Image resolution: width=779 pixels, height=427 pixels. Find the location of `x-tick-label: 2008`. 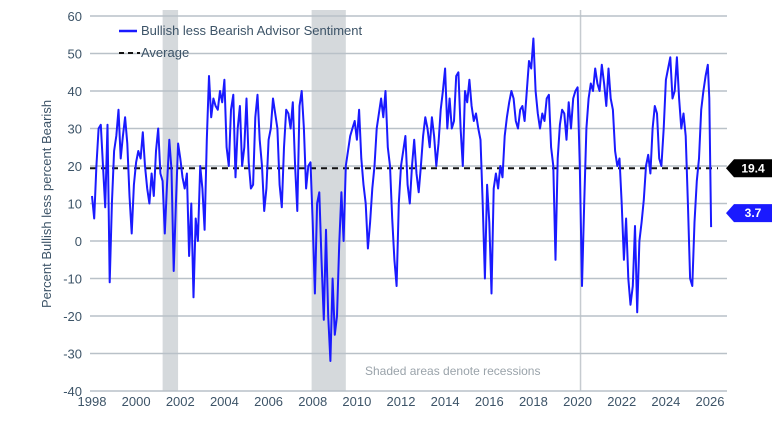

x-tick-label: 2008 is located at coordinates (312, 401).